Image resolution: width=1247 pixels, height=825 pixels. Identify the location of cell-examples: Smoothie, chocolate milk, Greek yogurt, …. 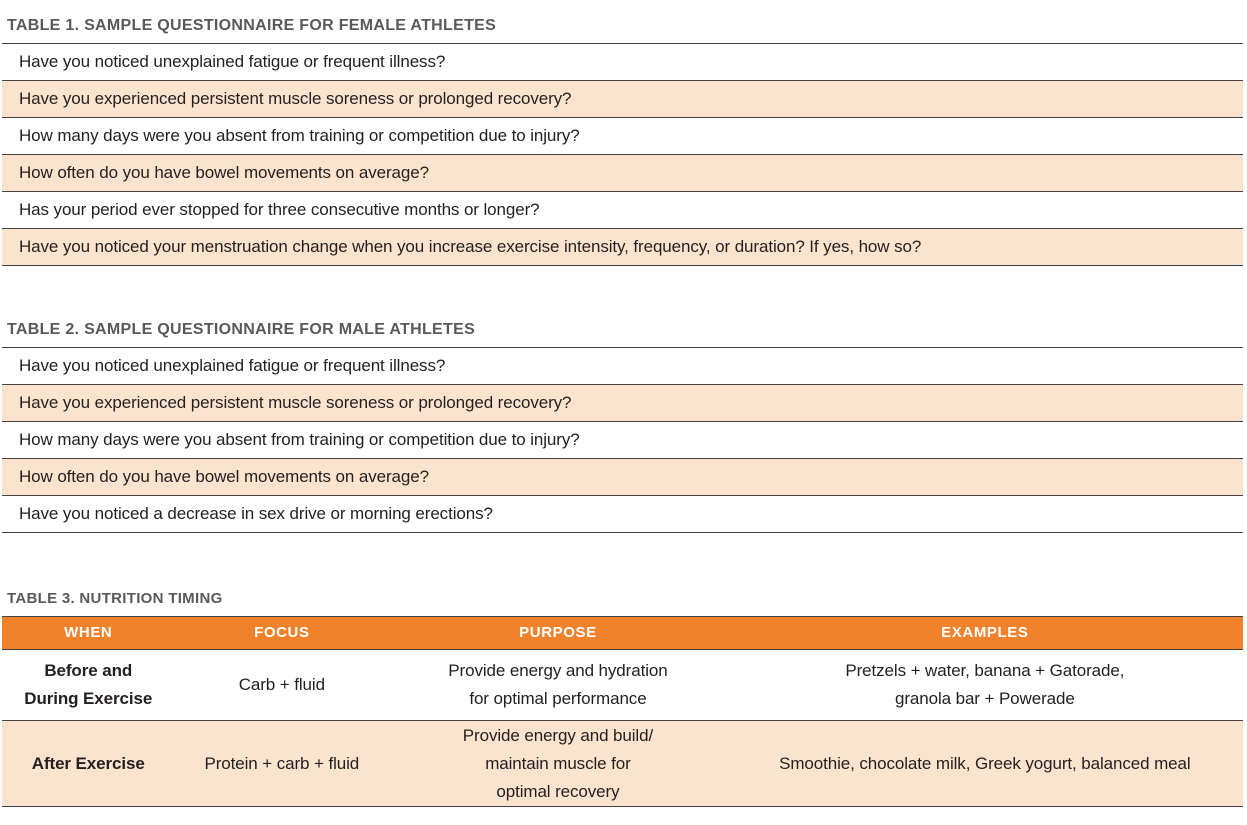
(985, 763).